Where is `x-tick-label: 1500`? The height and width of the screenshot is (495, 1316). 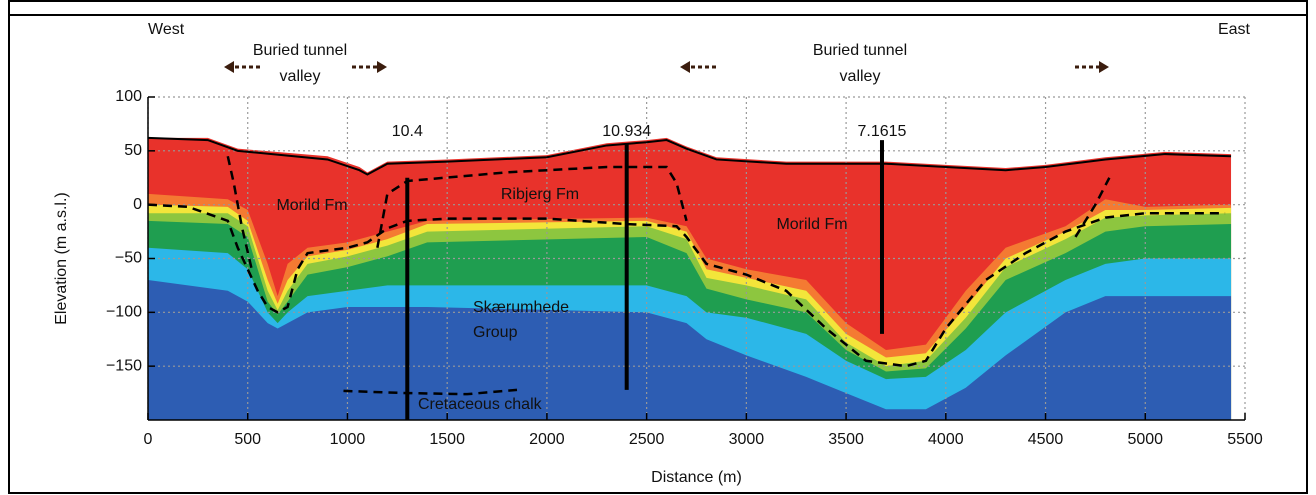 x-tick-label: 1500 is located at coordinates (447, 439).